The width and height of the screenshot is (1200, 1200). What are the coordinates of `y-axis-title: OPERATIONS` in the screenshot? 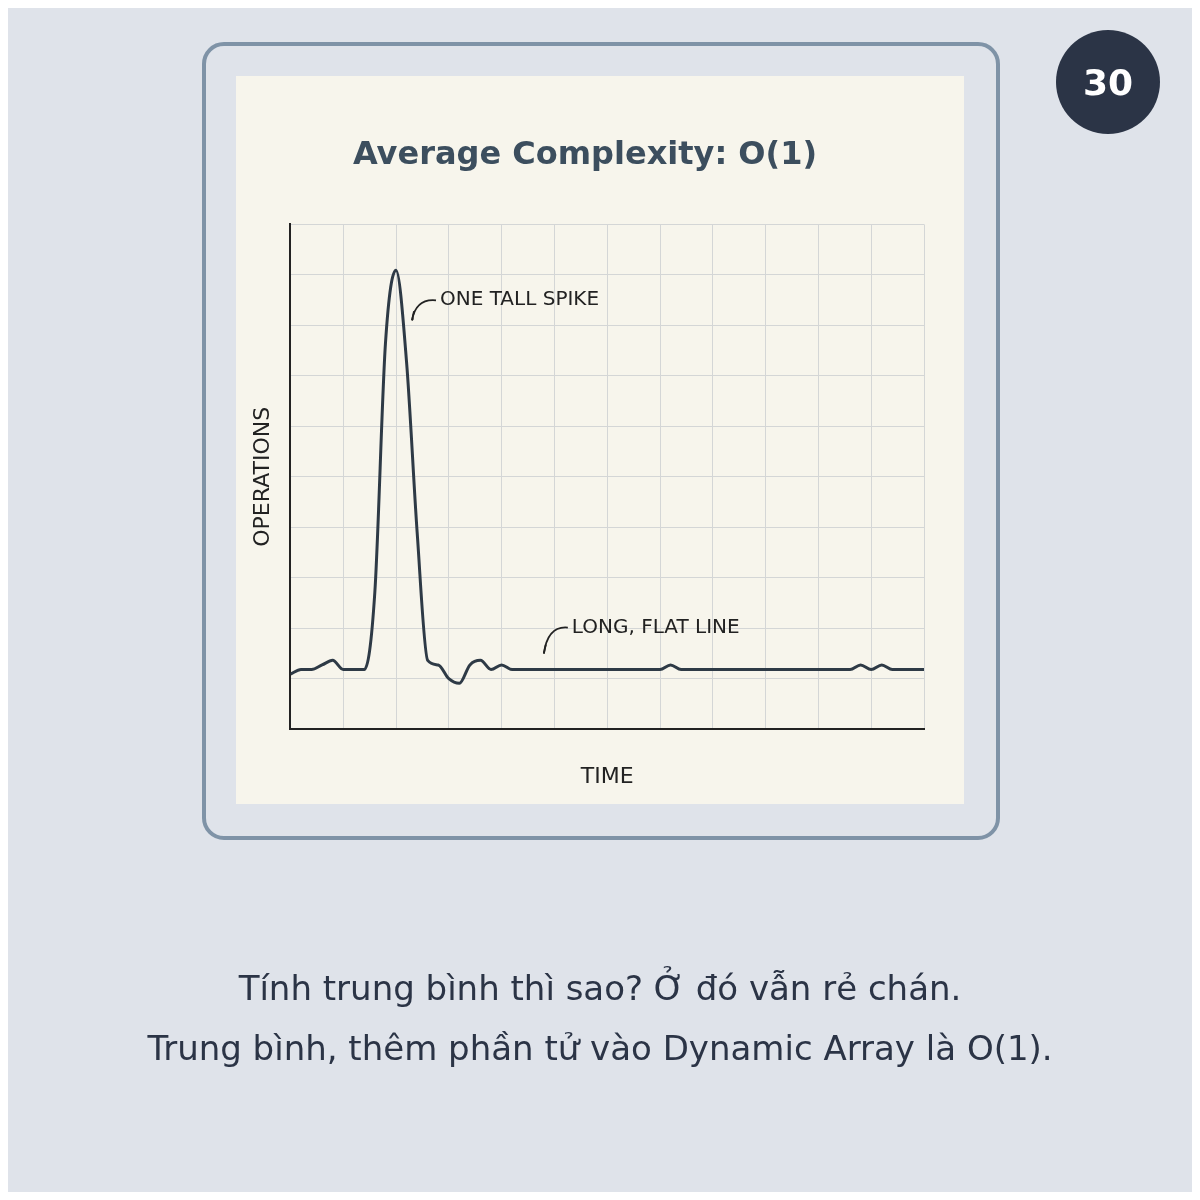 It's located at (261, 476).